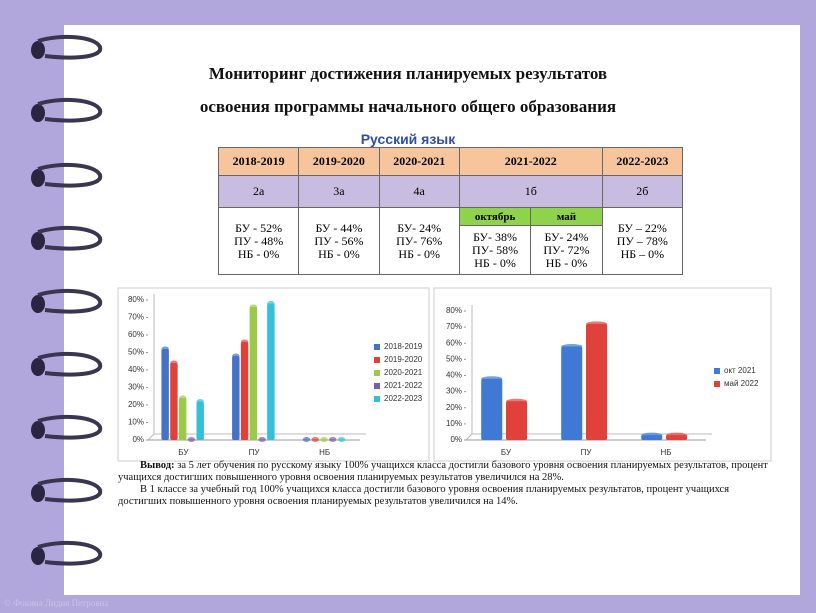  I want to click on y-tick-label: 30%, so click(136, 387).